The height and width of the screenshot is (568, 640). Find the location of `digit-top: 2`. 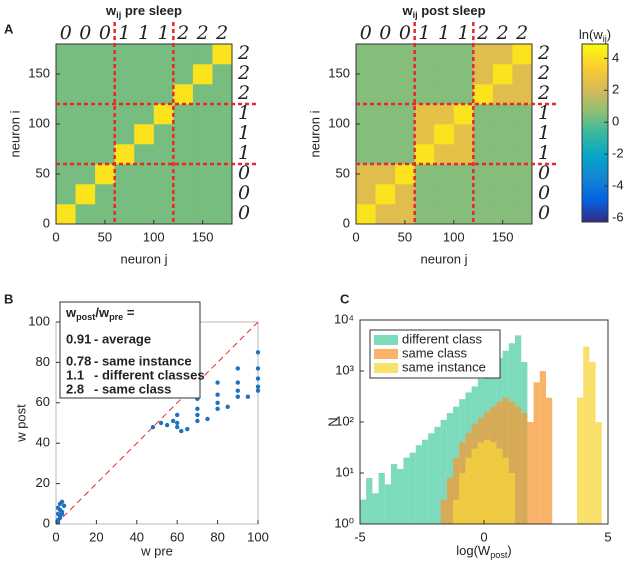

digit-top: 2 is located at coordinates (482, 33).